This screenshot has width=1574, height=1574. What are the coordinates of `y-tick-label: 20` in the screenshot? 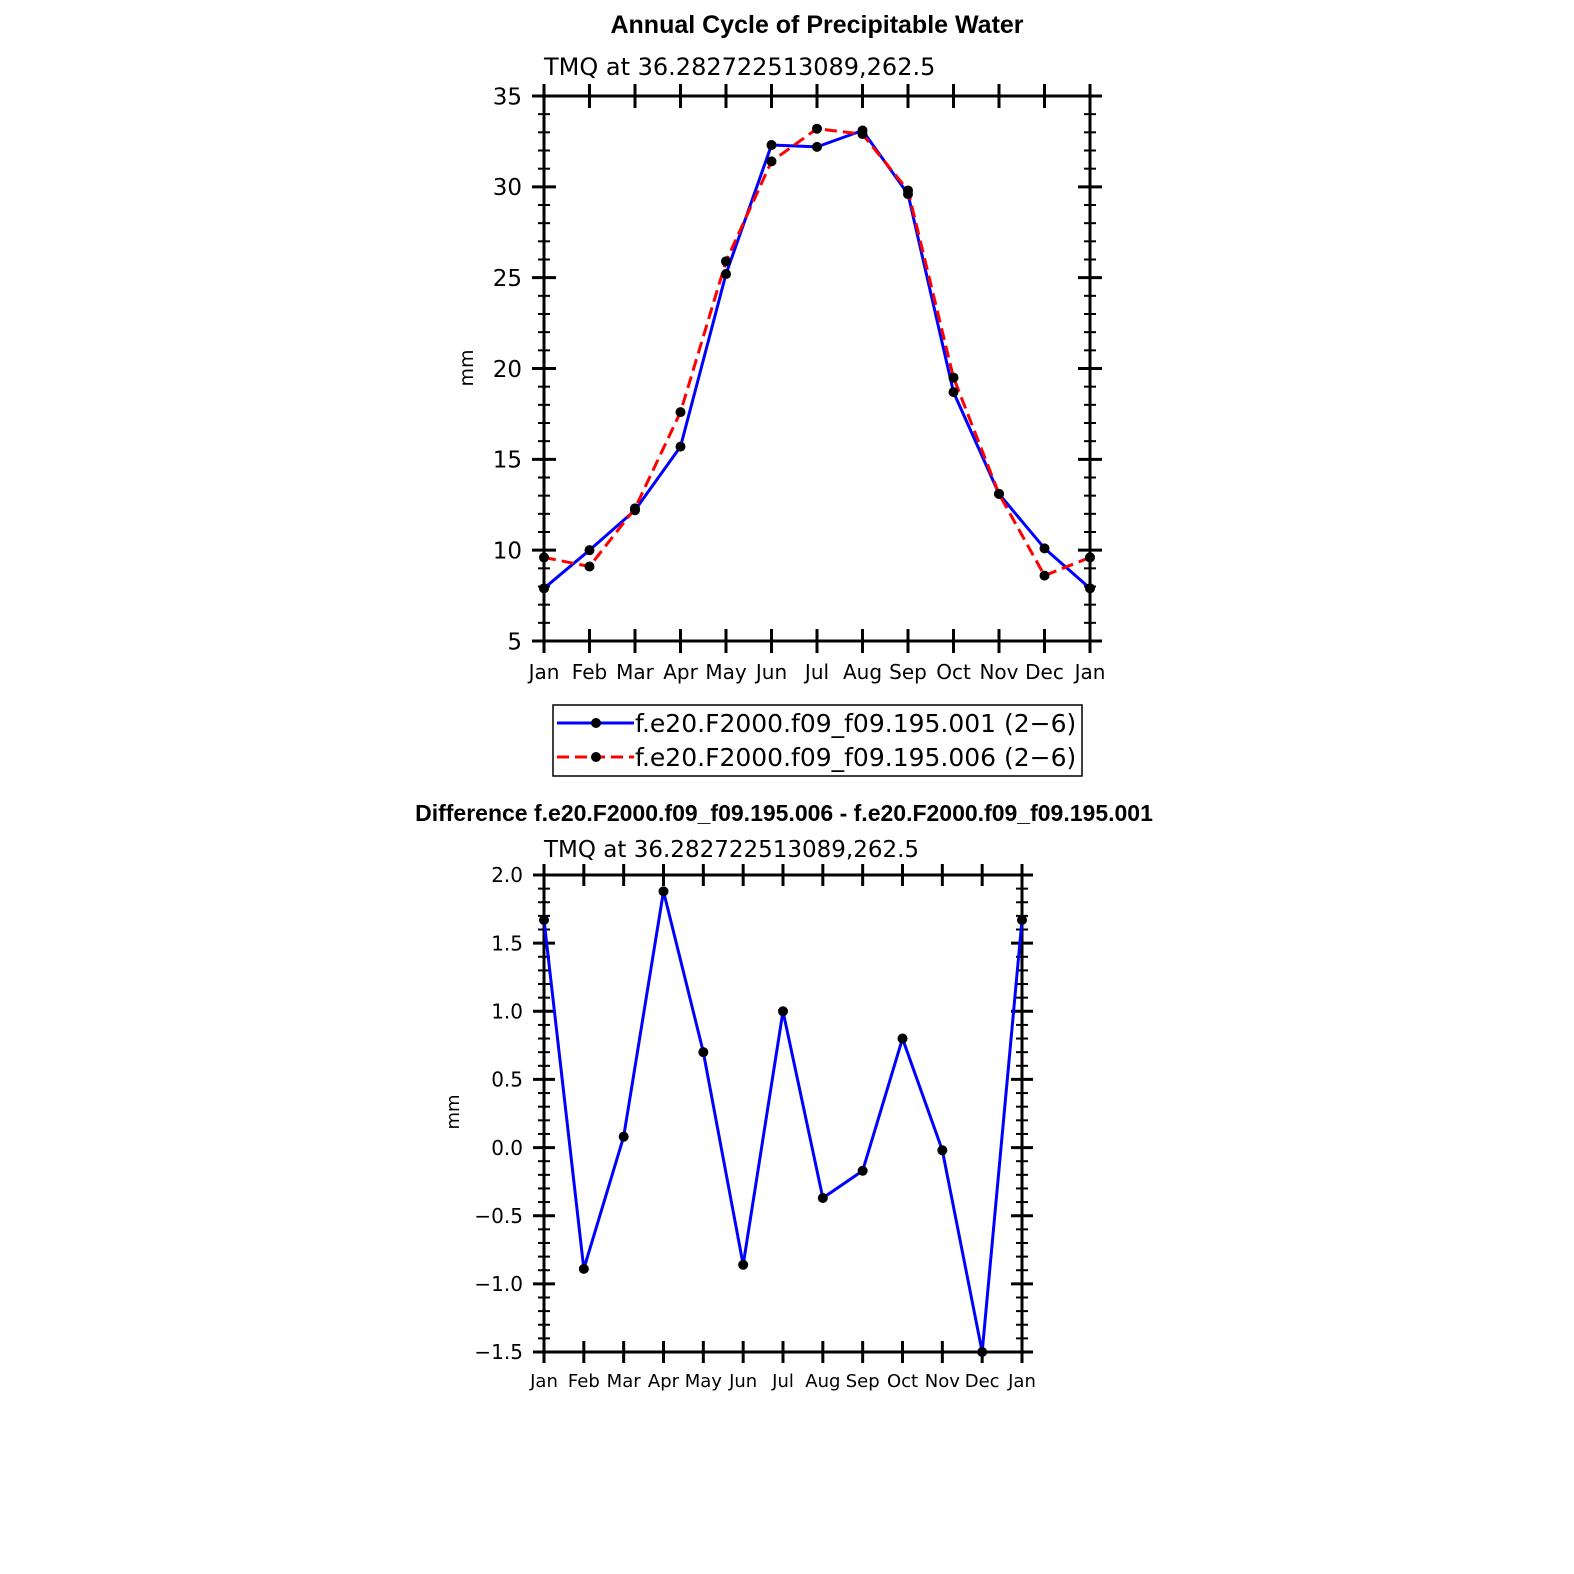 It's located at (507, 370).